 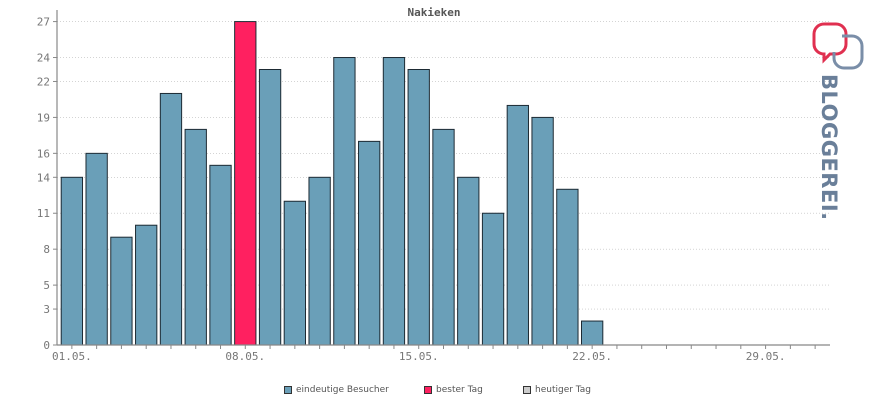 What do you see at coordinates (43, 81) in the screenshot?
I see `y-tick-label: 22` at bounding box center [43, 81].